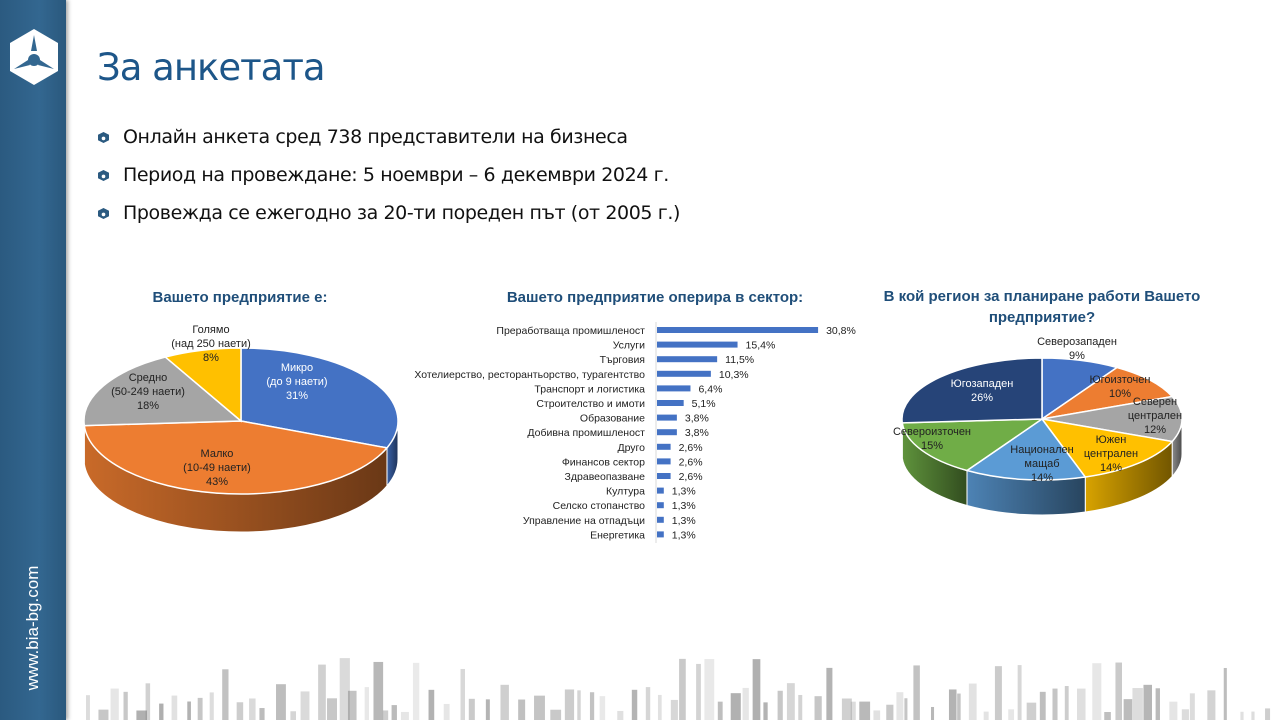 Image resolution: width=1280 pixels, height=720 pixels. Describe the element at coordinates (217, 468) in the screenshot. I see `pie-data-label: (10-49 наети)` at that location.